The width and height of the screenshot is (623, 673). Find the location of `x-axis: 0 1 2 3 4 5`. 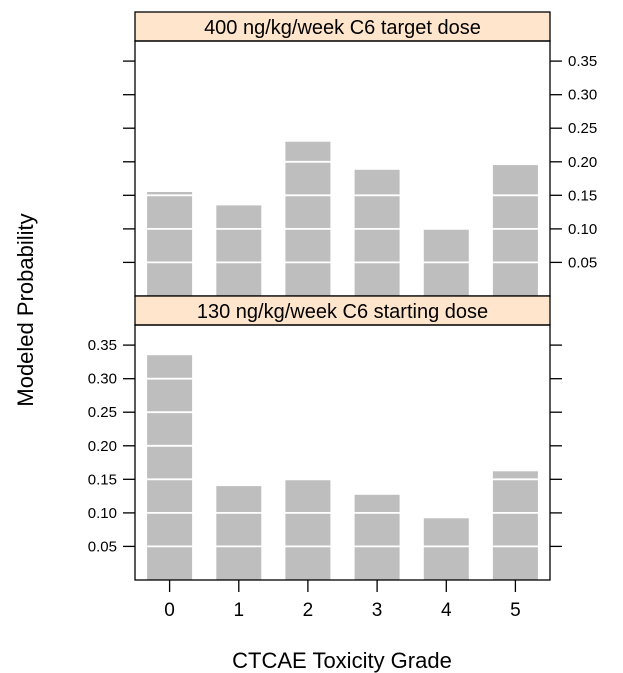

x-axis: 0 1 2 3 4 5 is located at coordinates (342, 600).